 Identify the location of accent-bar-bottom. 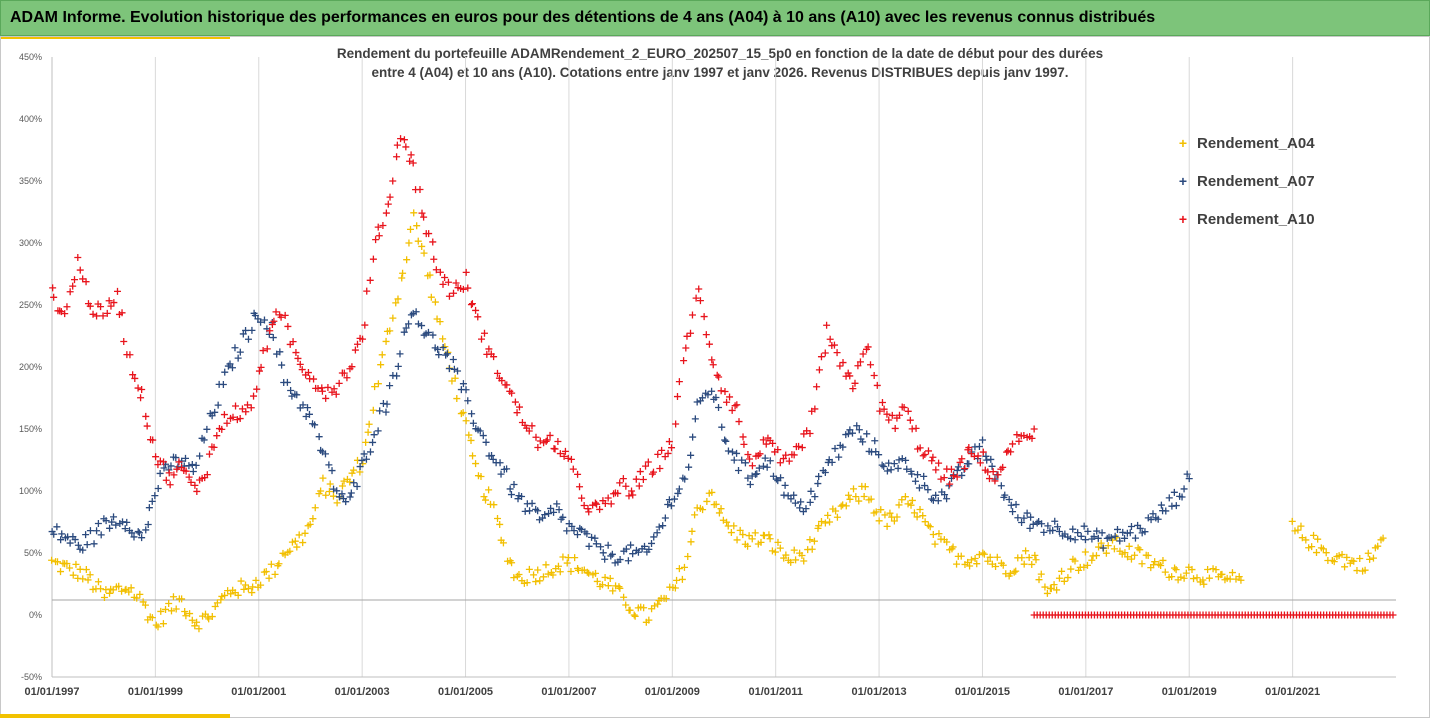
(115, 716).